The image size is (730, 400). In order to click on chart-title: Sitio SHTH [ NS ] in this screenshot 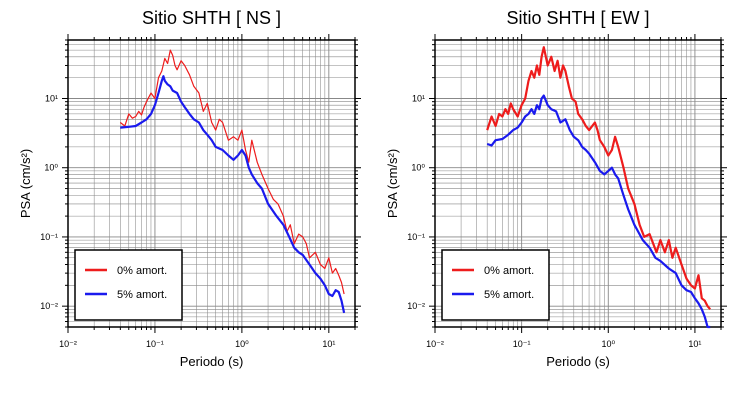, I will do `click(211, 18)`.